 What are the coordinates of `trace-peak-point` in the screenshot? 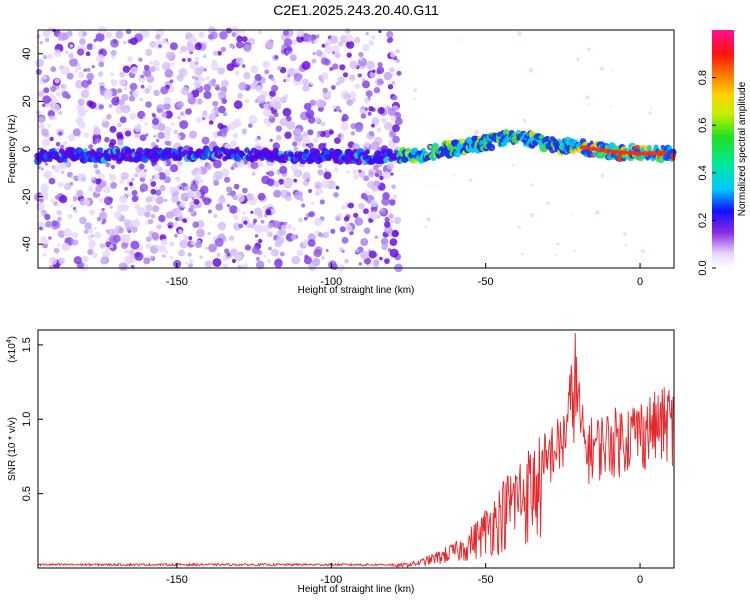 It's located at (592, 148).